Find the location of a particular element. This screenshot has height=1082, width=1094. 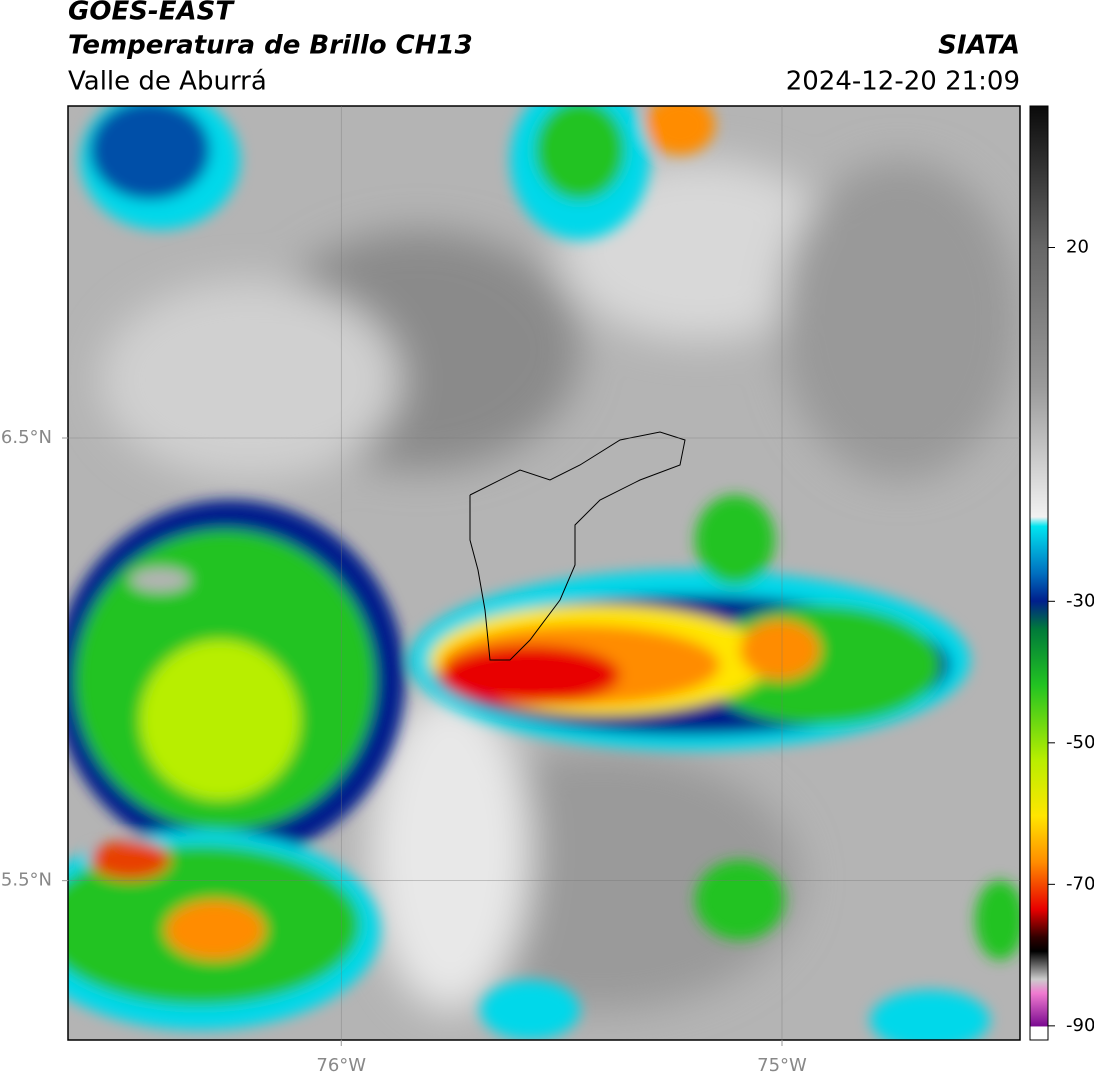

region: Valle de Aburrá is located at coordinates (167, 82).